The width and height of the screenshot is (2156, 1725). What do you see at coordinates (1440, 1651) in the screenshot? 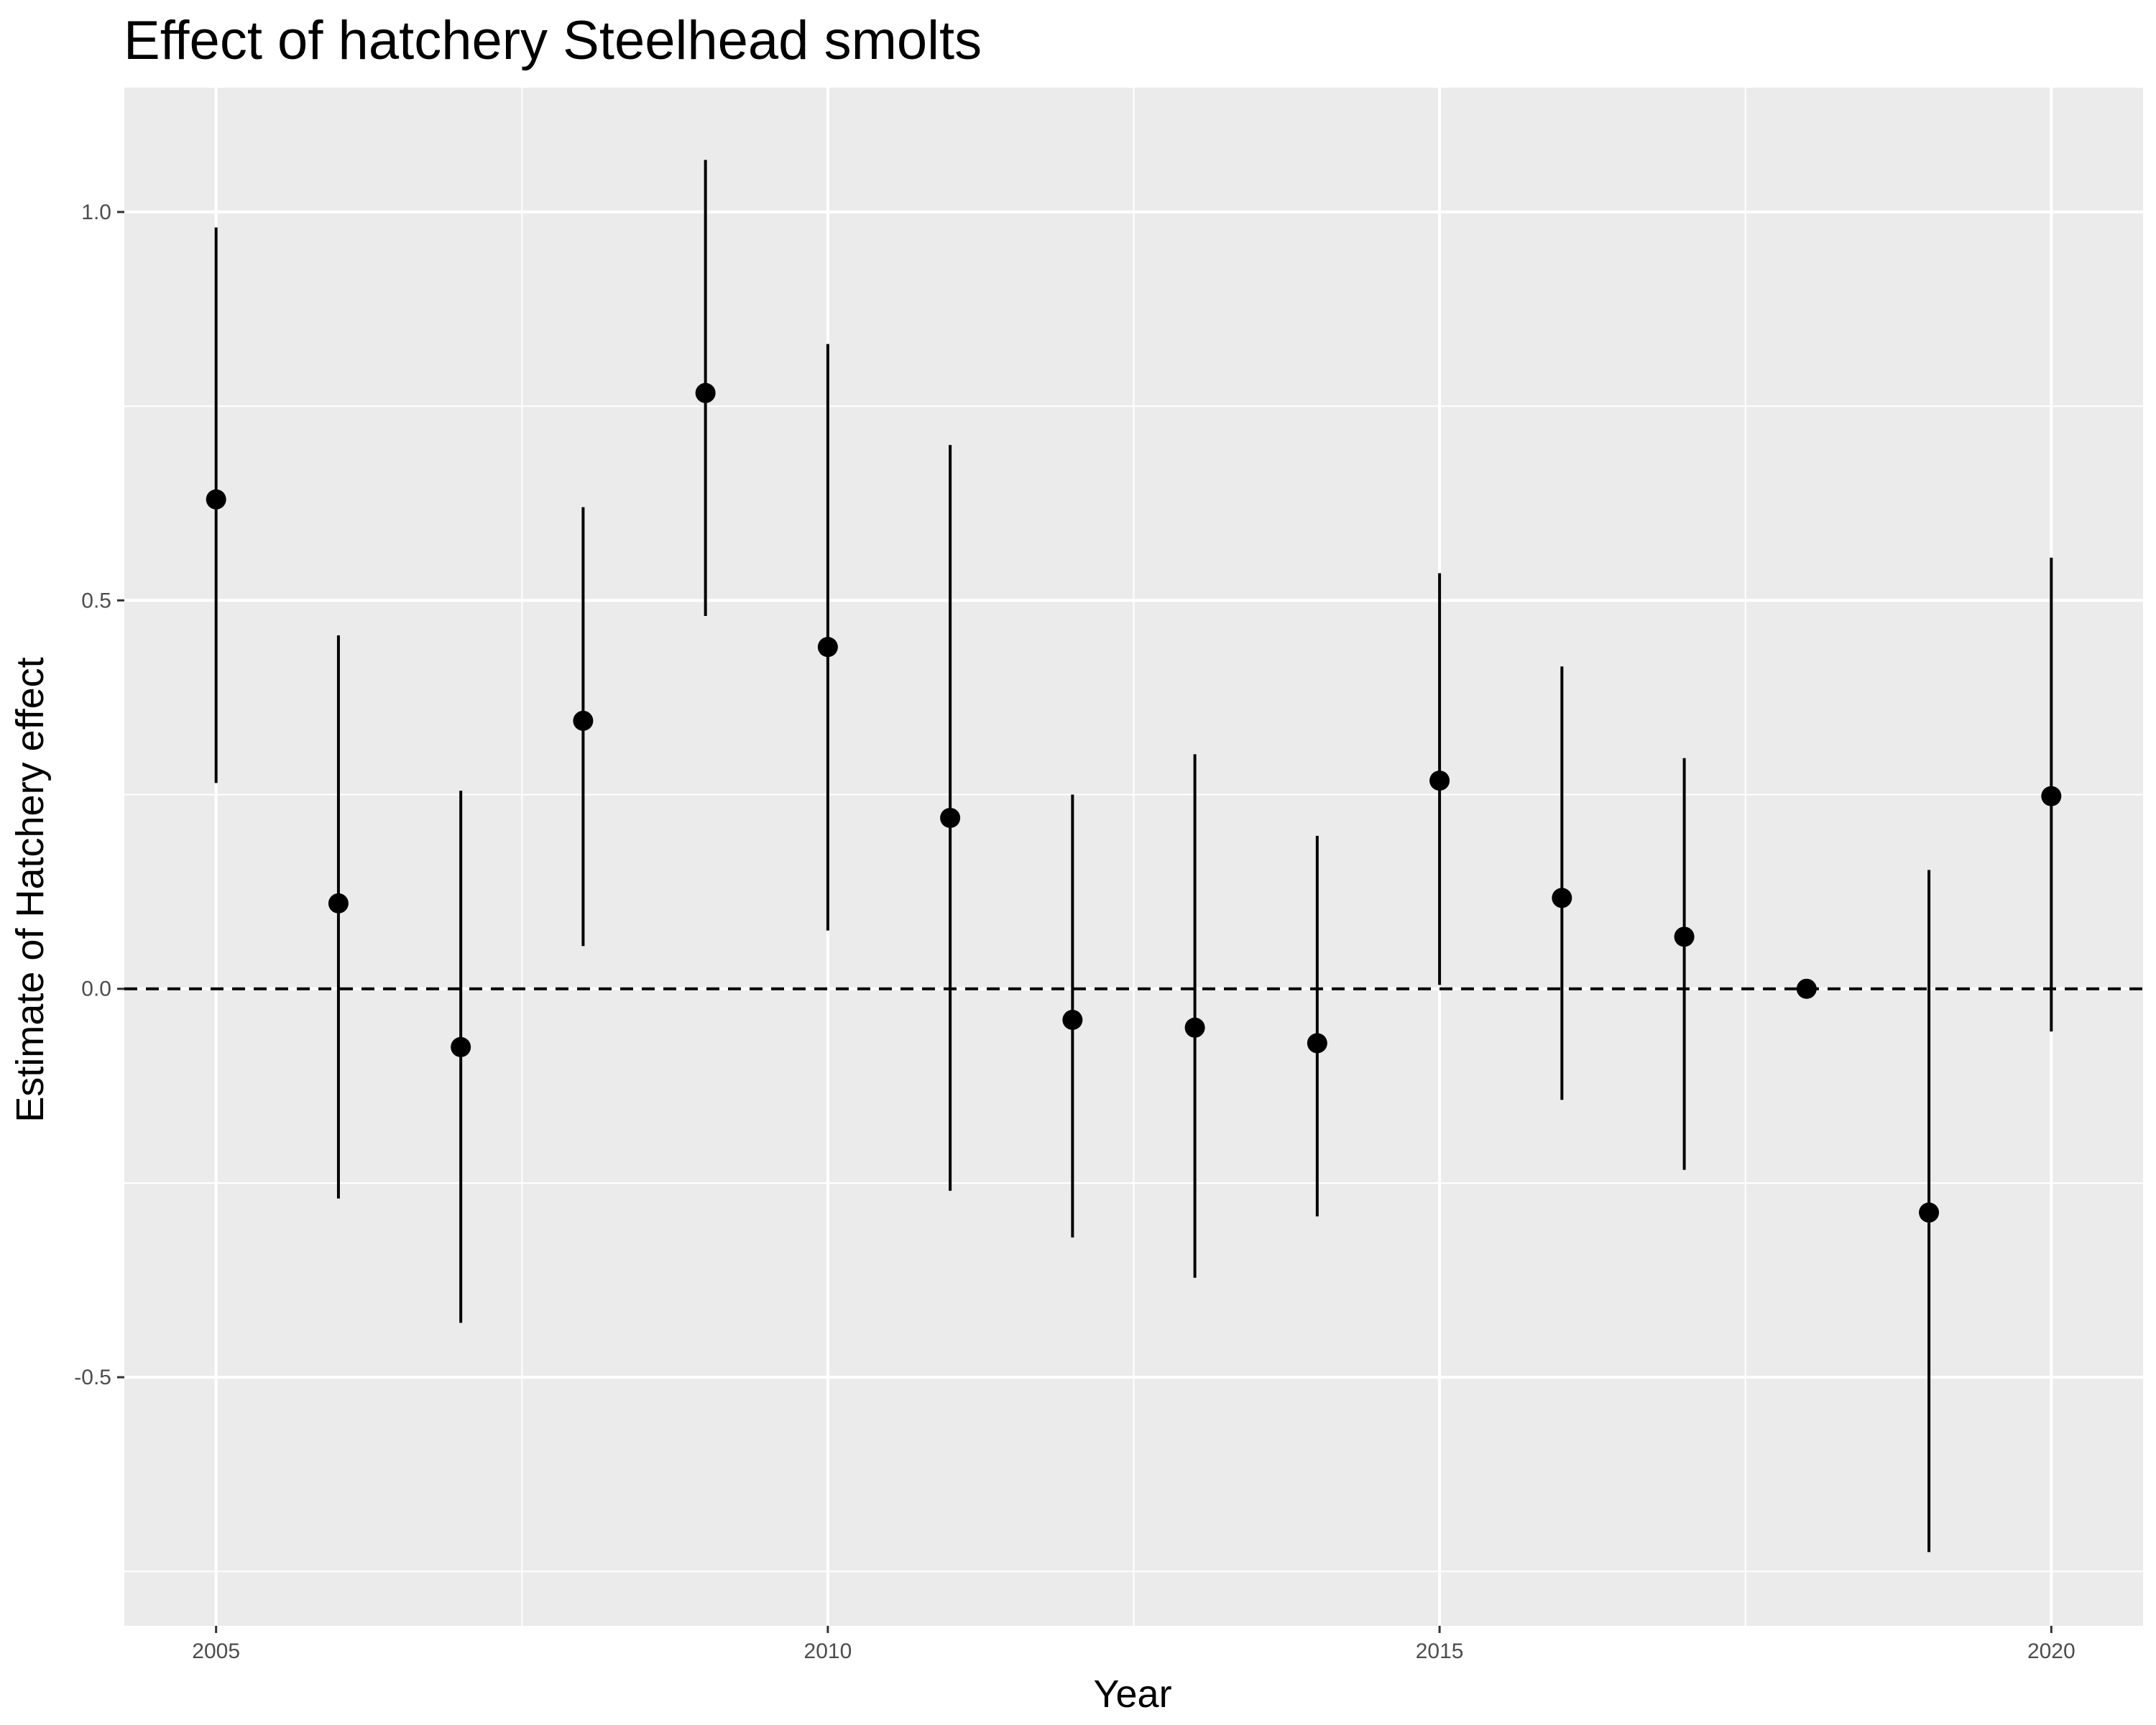
I see `x-tick-label: 2015` at bounding box center [1440, 1651].